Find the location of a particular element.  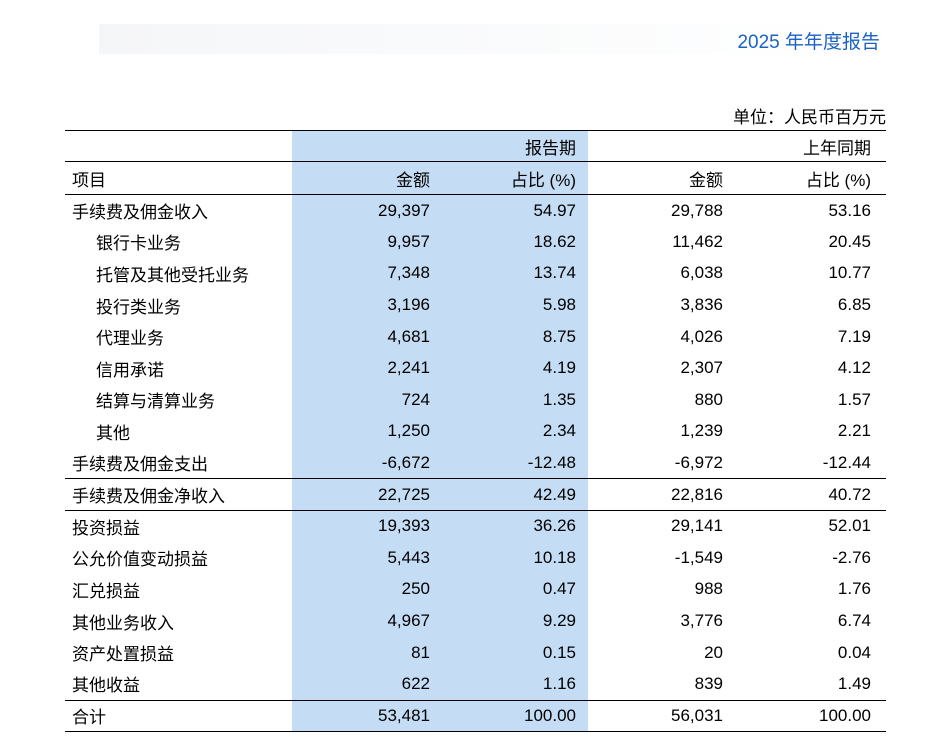

prior-ratio-cell: 100.00 is located at coordinates (810, 715).